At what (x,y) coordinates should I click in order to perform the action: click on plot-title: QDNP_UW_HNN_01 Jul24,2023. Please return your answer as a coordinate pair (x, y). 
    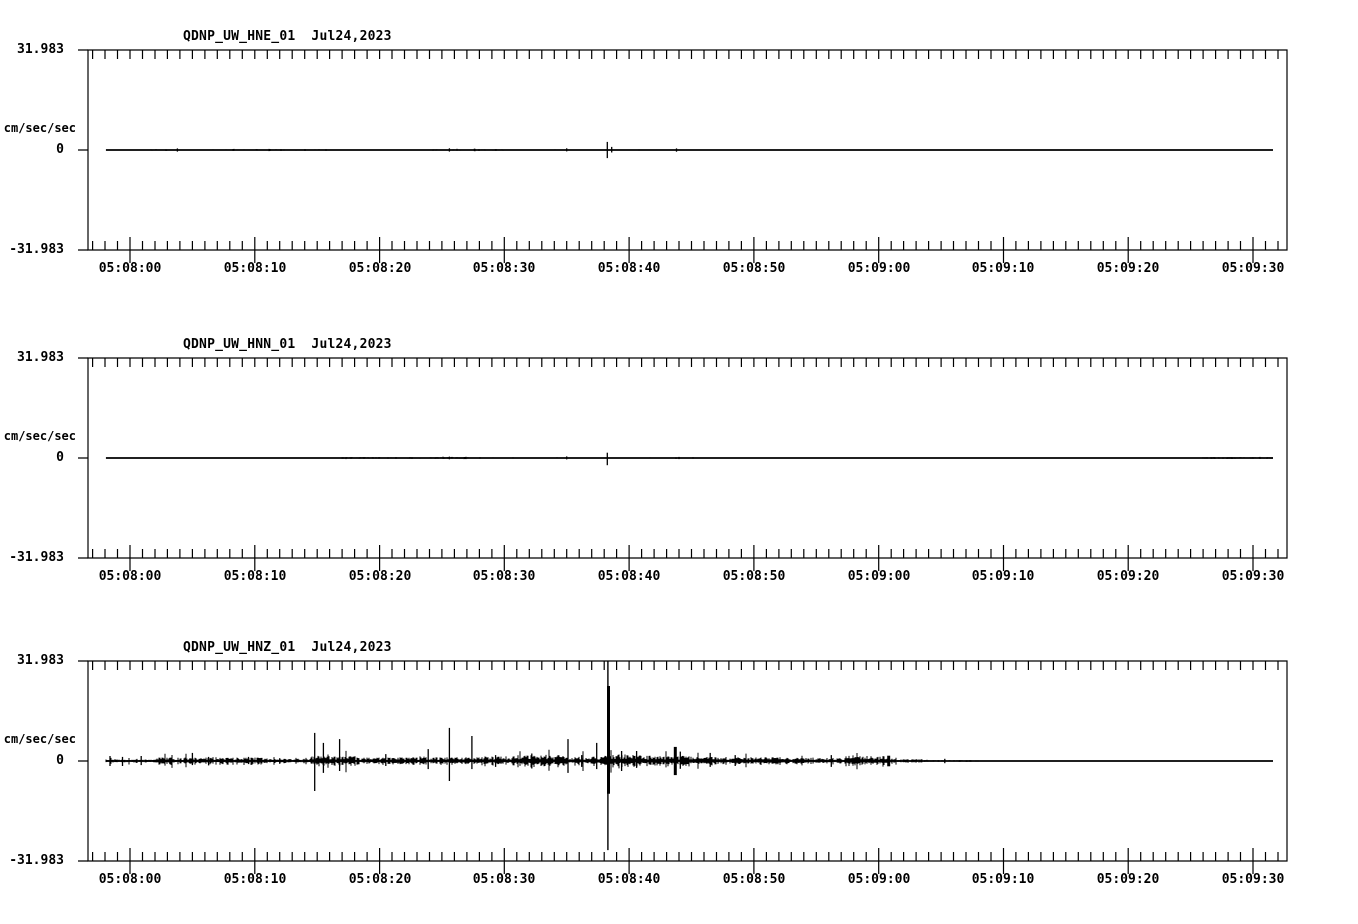
    Looking at the image, I should click on (287, 344).